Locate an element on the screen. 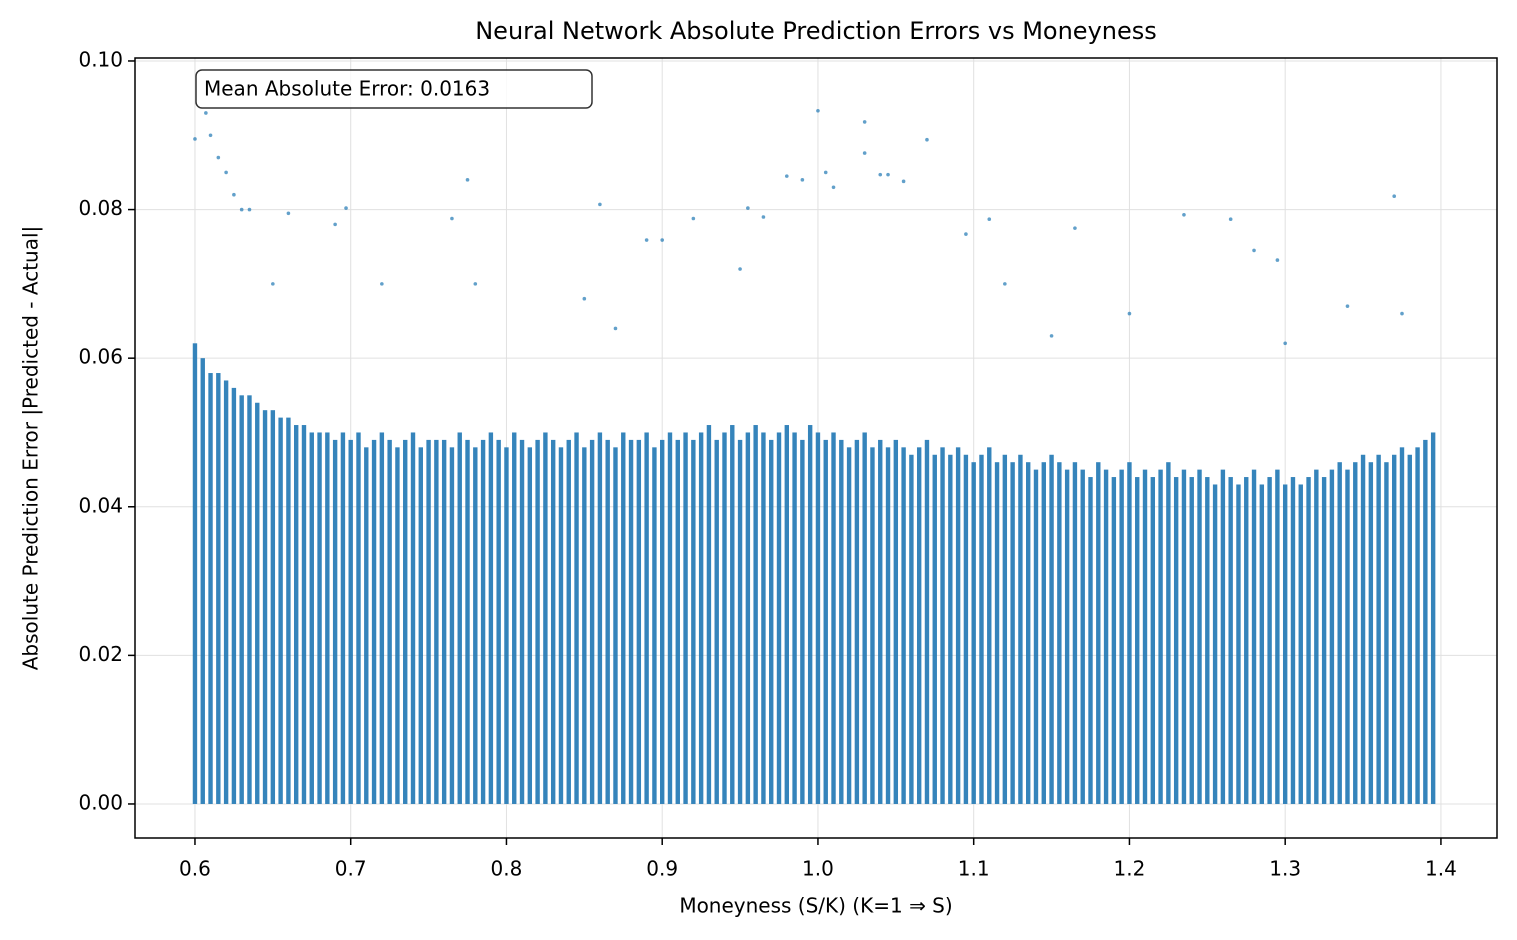 This screenshot has width=1517, height=940. y-tick-label: 0.04 is located at coordinates (100, 505).